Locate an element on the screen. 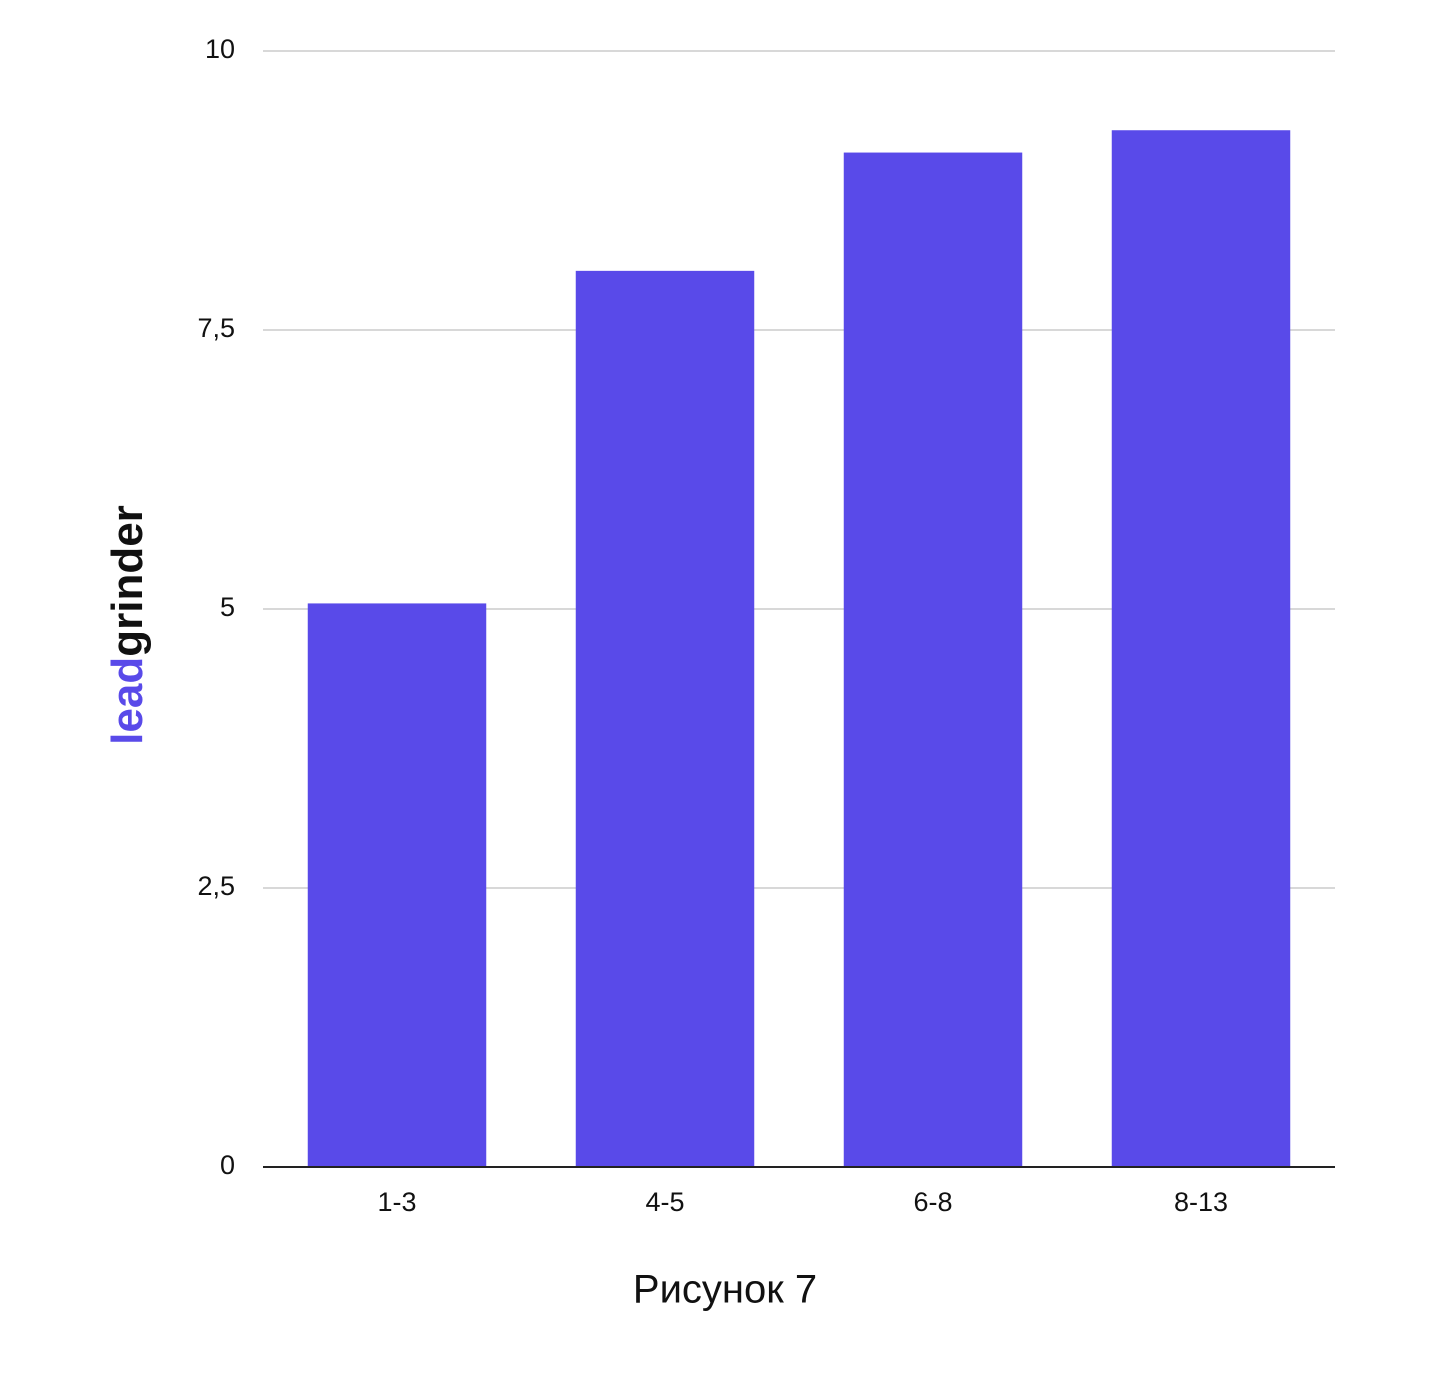  x-tick-label: 4-5 is located at coordinates (664, 1202).